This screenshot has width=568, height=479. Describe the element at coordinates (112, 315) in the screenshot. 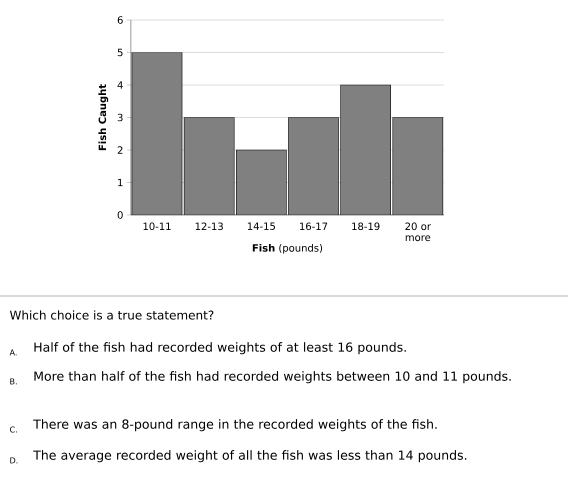

I see `text: Which choice is a true statement?` at that location.